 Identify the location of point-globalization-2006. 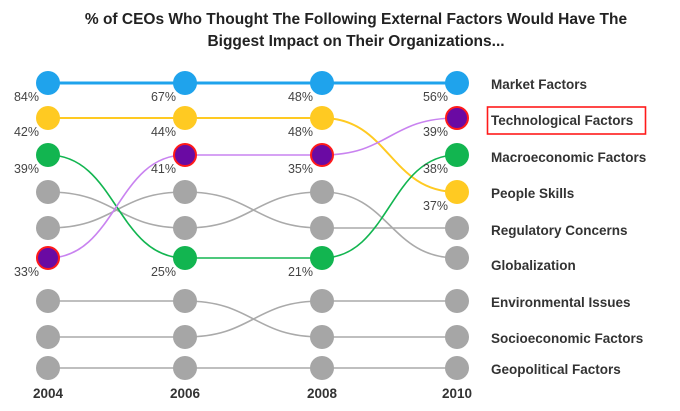
(185, 228).